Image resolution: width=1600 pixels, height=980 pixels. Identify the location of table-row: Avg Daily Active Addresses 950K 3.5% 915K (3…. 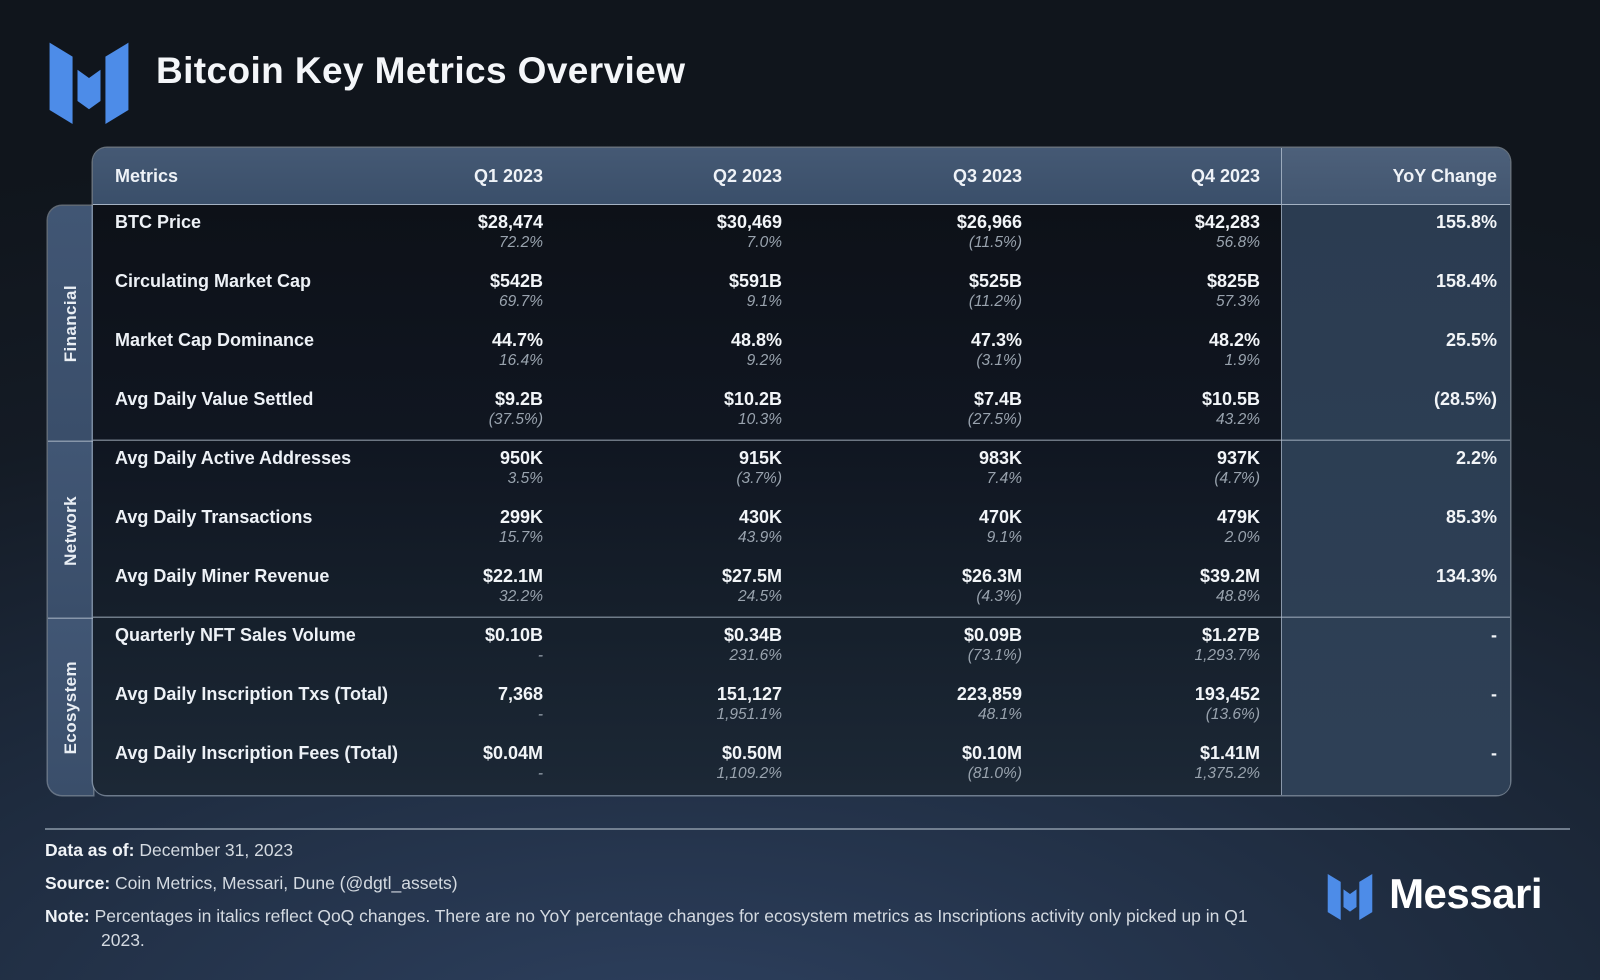
(801, 470).